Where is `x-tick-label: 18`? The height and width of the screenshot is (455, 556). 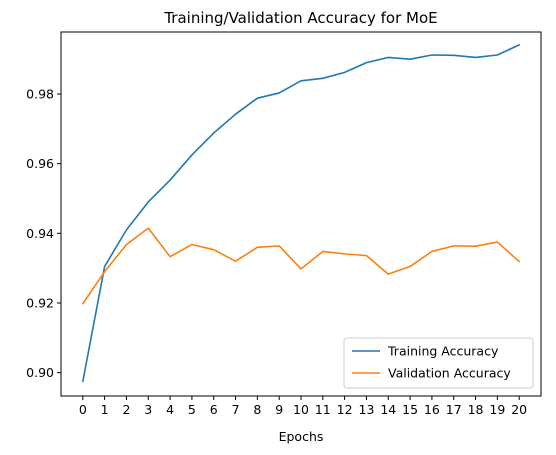
x-tick-label: 18 is located at coordinates (476, 409).